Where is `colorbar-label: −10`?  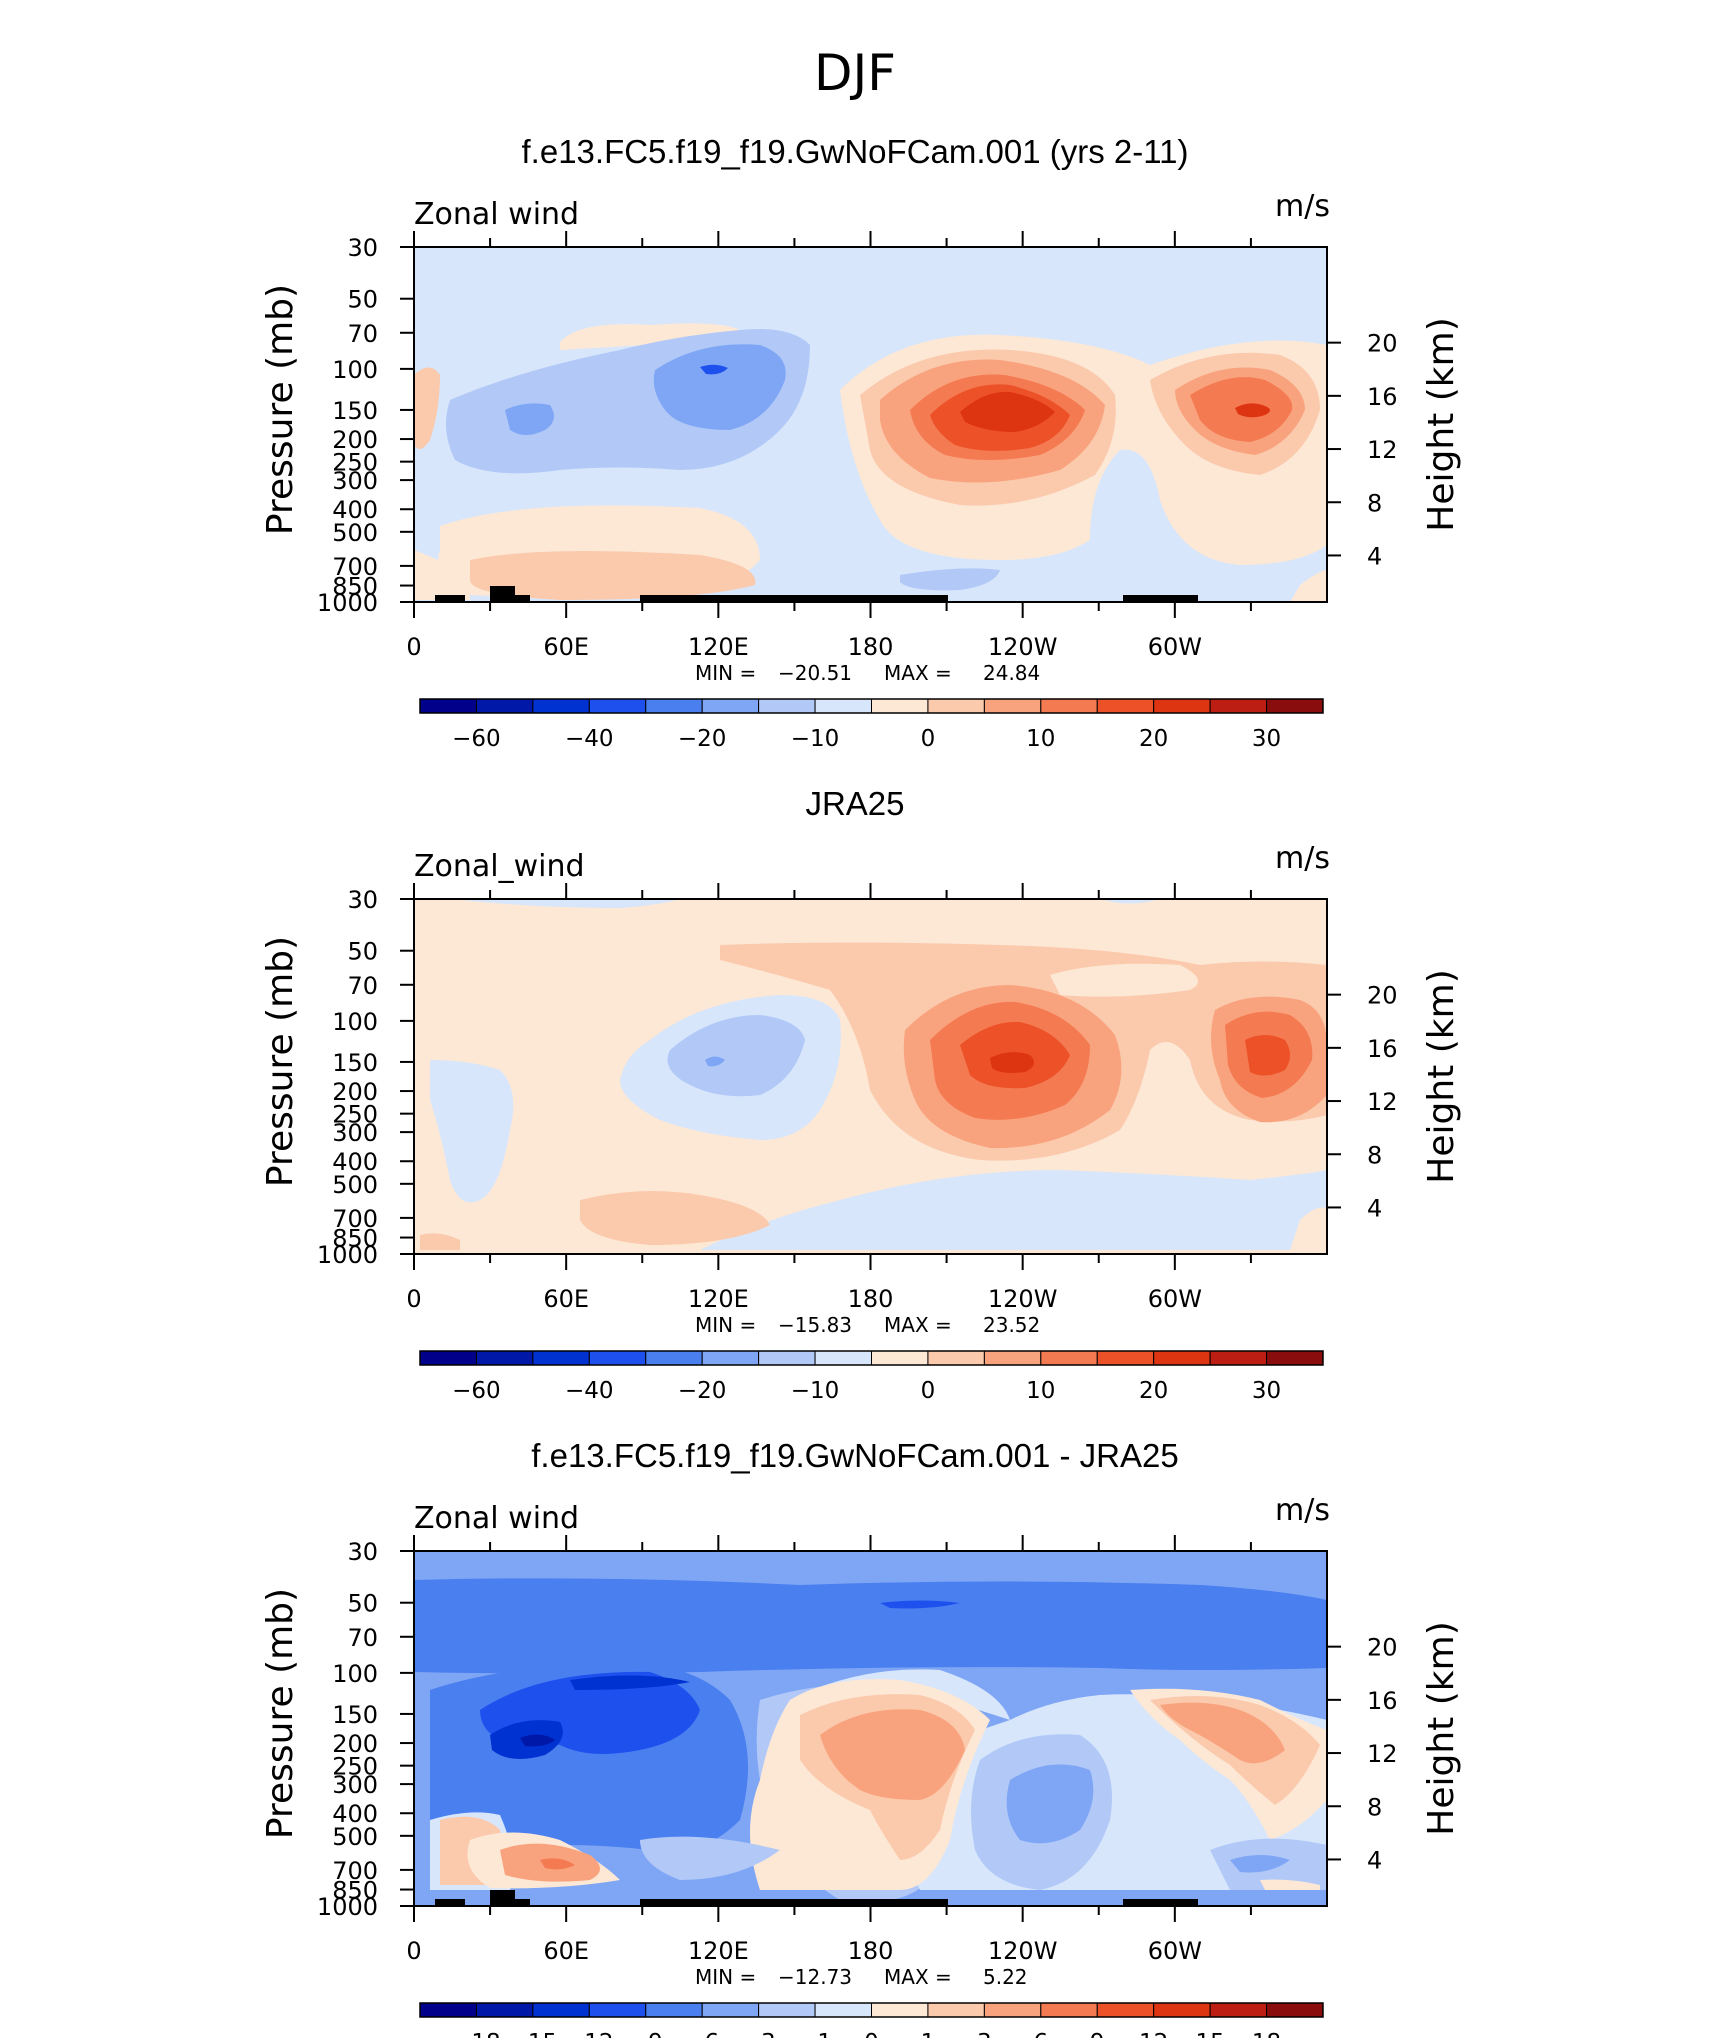
colorbar-label: −10 is located at coordinates (815, 1391).